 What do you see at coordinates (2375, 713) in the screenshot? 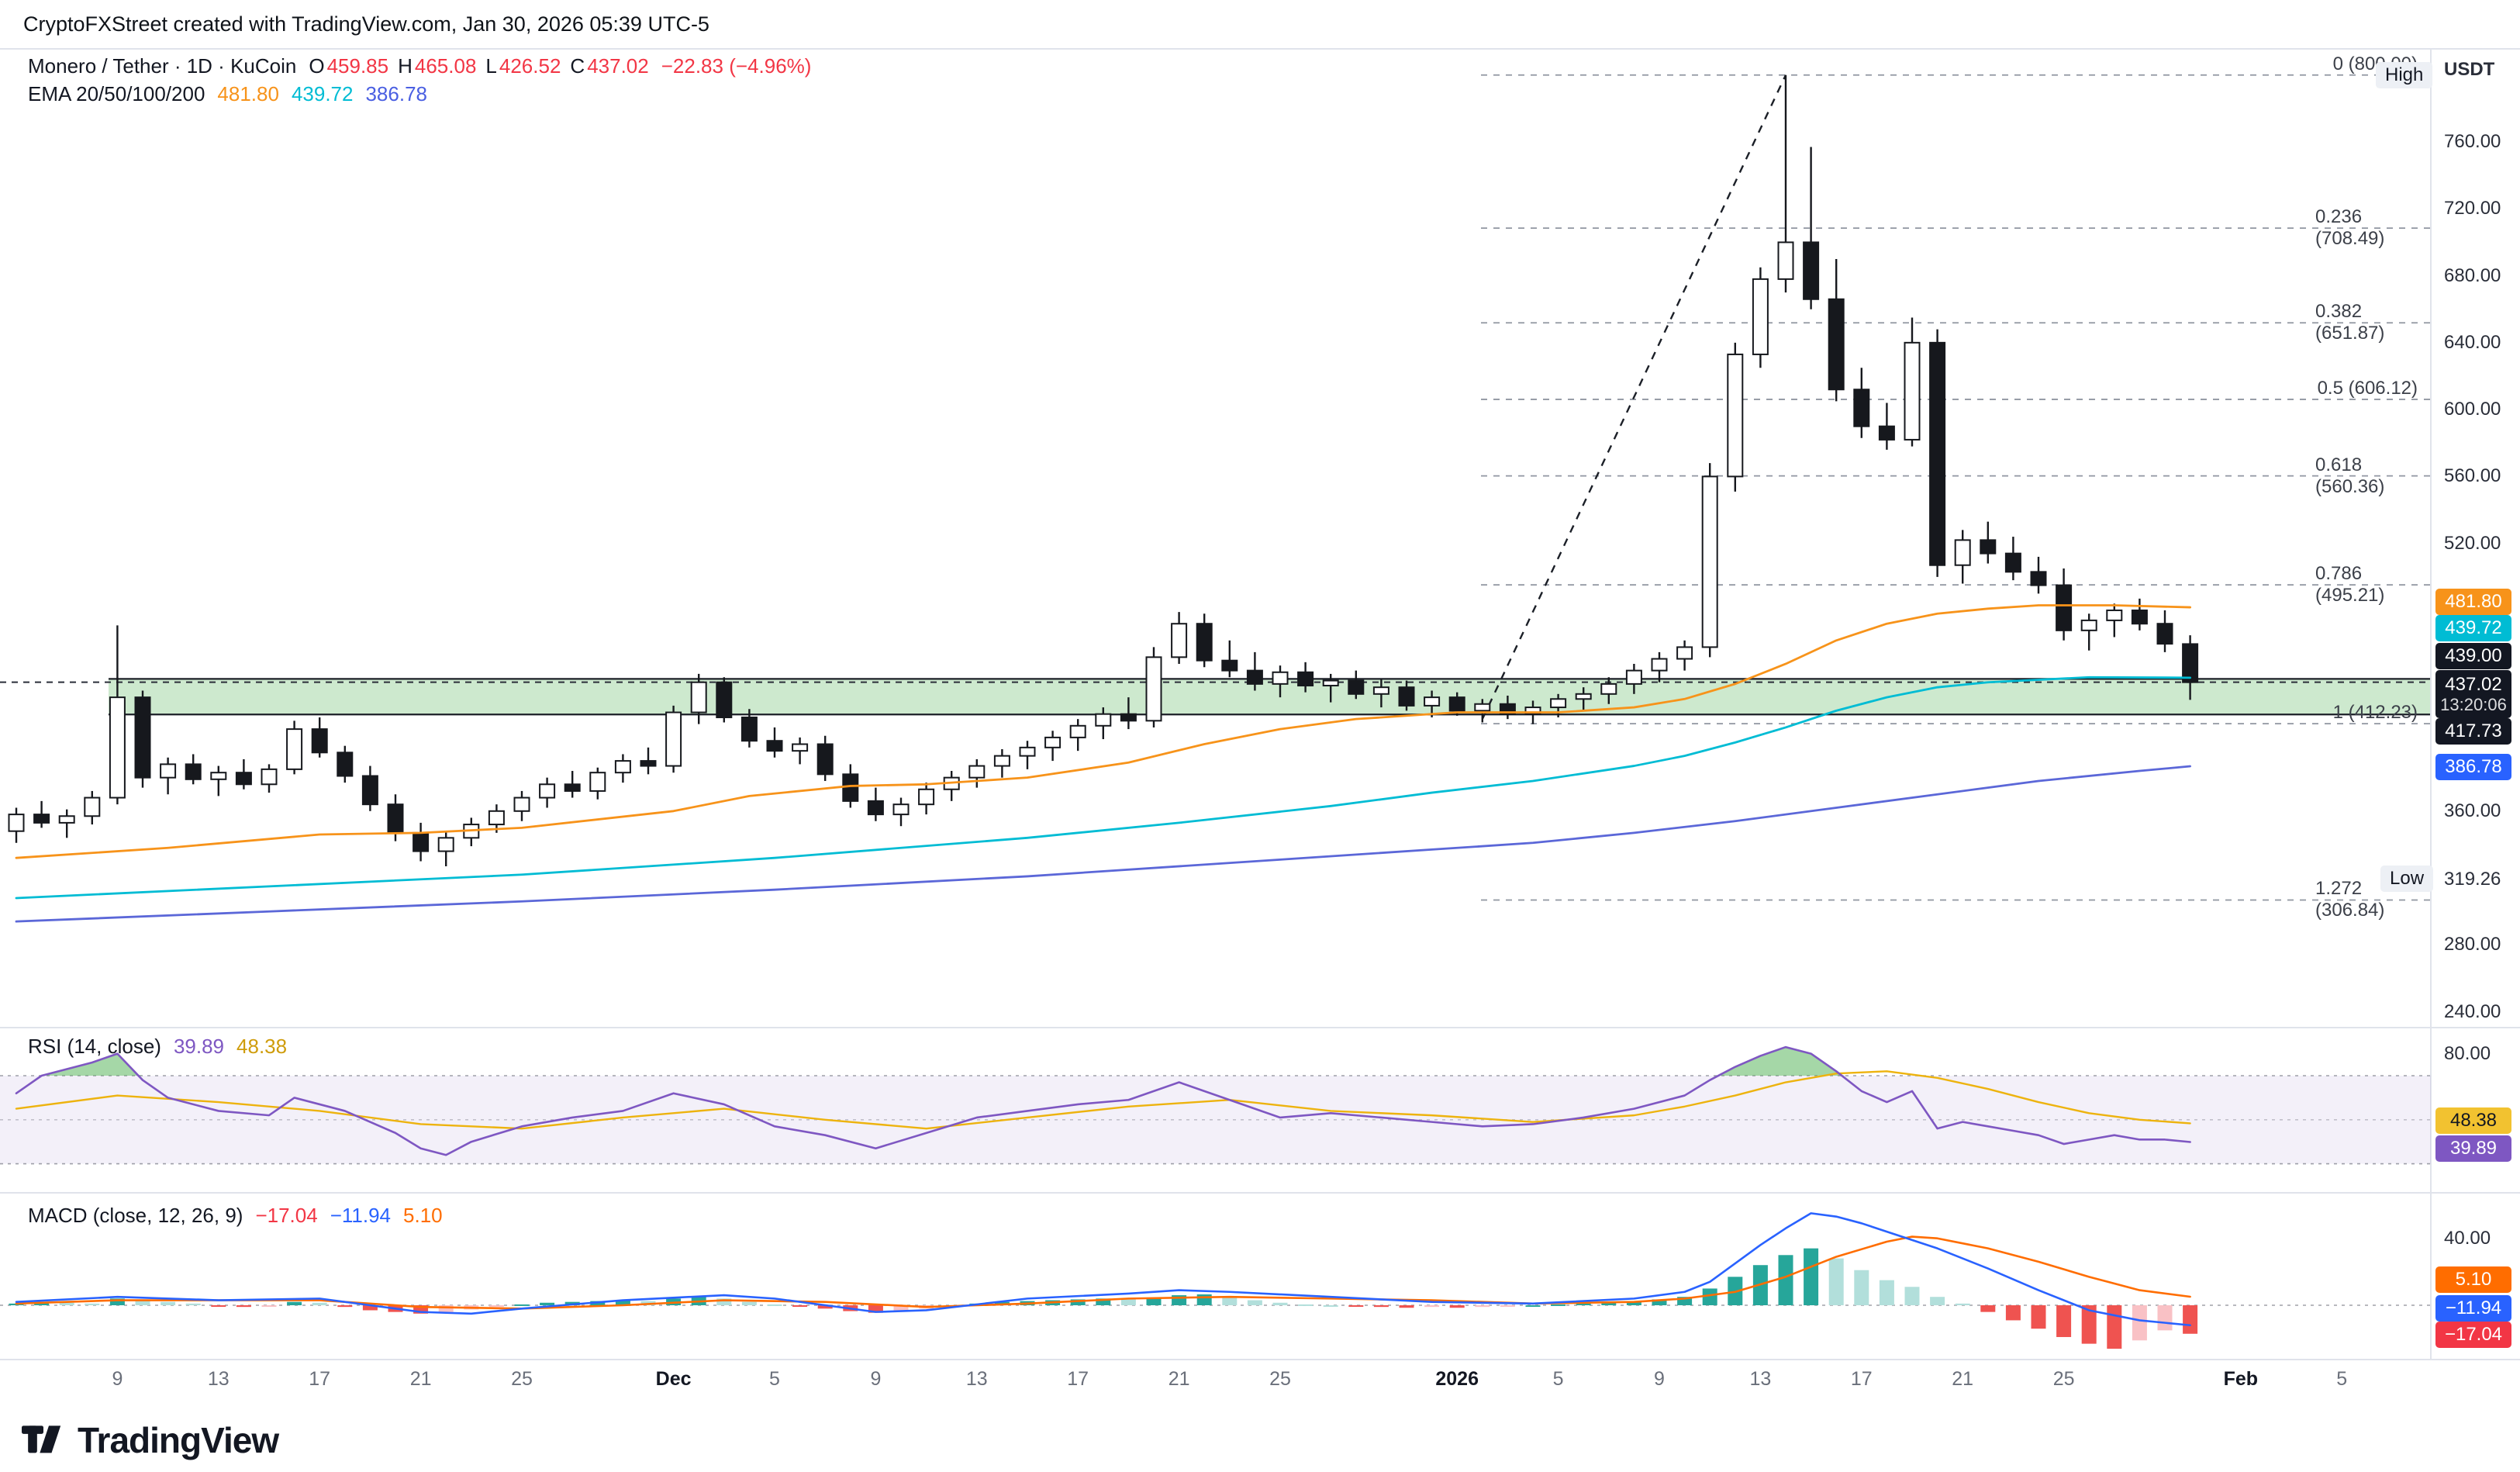
I see `fib-level-label: 1 (412.23)` at bounding box center [2375, 713].